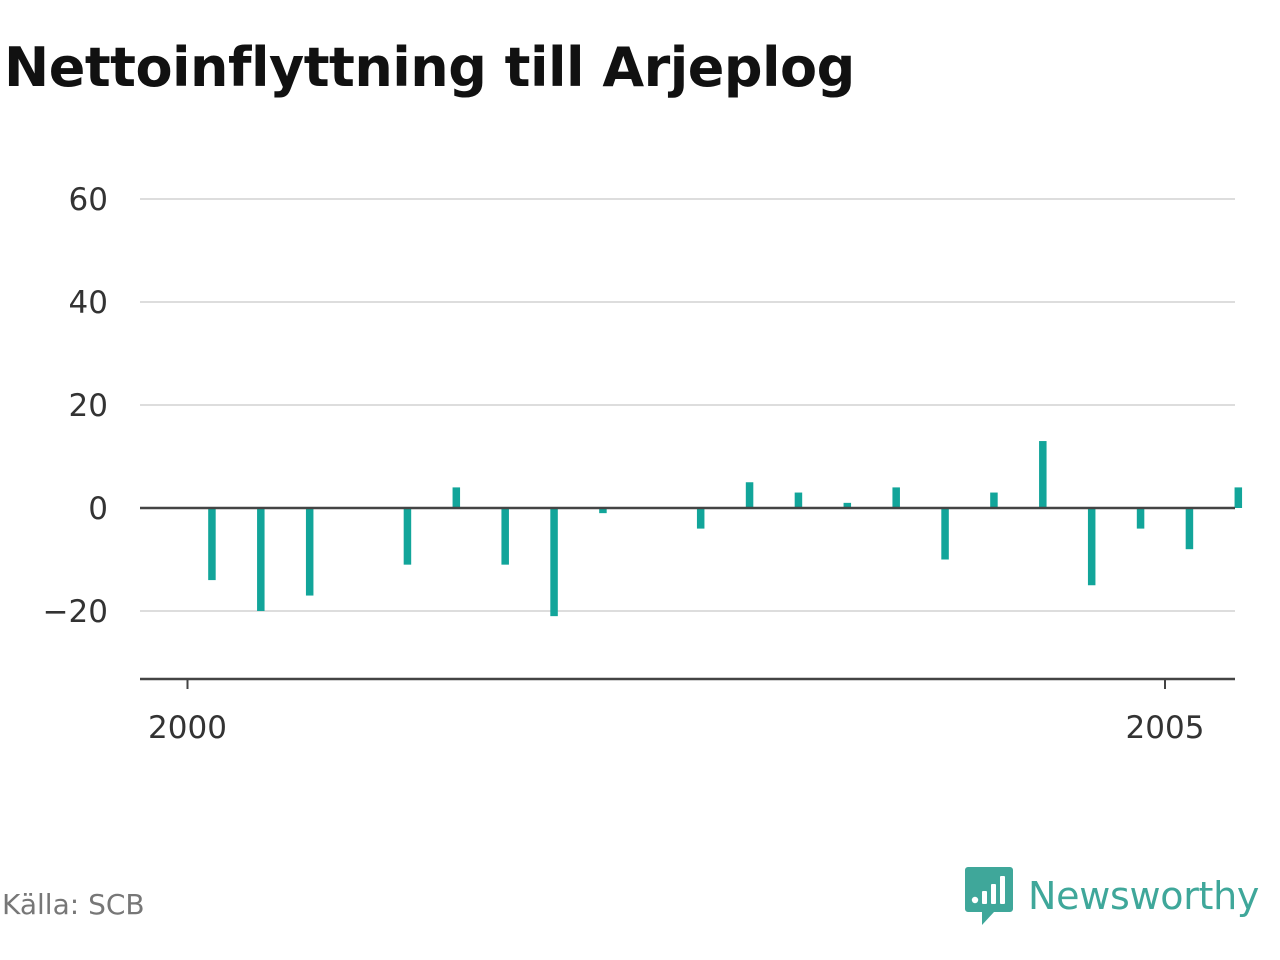 The width and height of the screenshot is (1280, 960). Describe the element at coordinates (88, 200) in the screenshot. I see `y-tick-label: 60` at that location.